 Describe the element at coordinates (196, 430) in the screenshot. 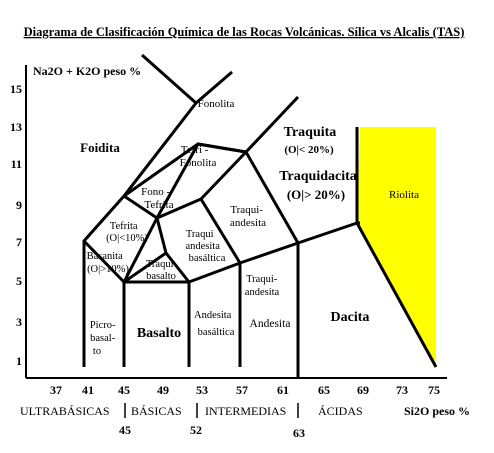

I see `class-limit: 52` at that location.